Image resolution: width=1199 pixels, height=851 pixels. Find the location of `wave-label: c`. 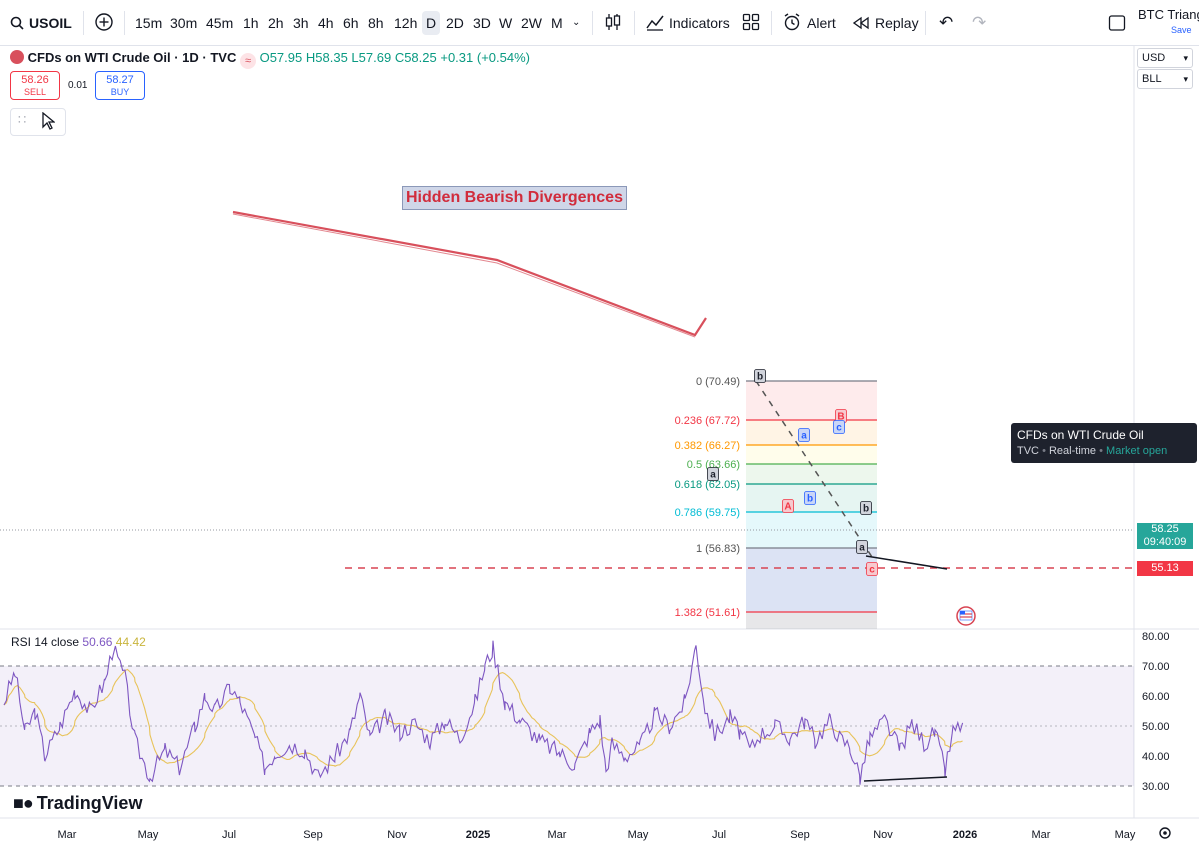

wave-label: c is located at coordinates (872, 570).